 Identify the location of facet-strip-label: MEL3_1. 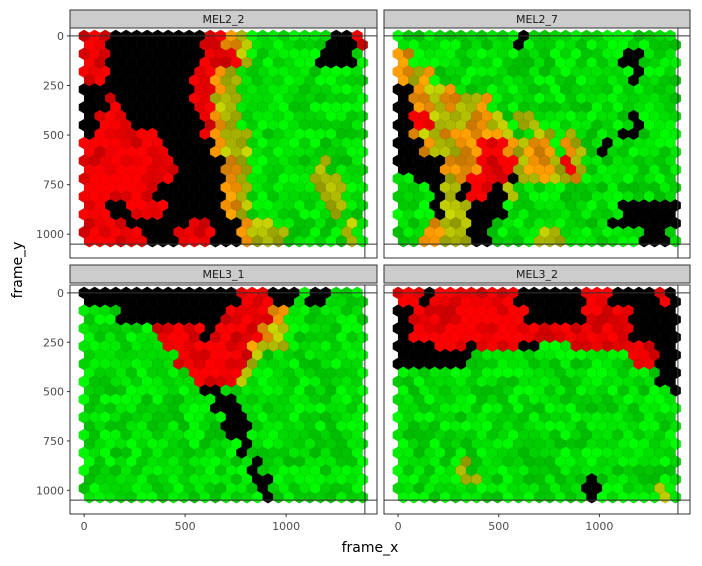
(223, 274).